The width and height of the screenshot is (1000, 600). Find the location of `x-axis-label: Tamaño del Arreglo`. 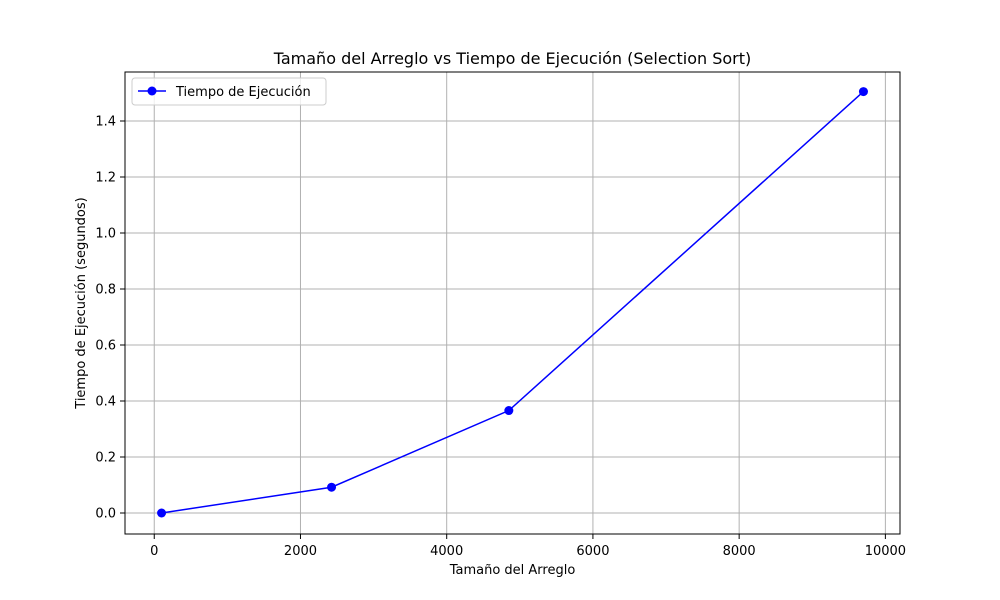

x-axis-label: Tamaño del Arreglo is located at coordinates (512, 570).